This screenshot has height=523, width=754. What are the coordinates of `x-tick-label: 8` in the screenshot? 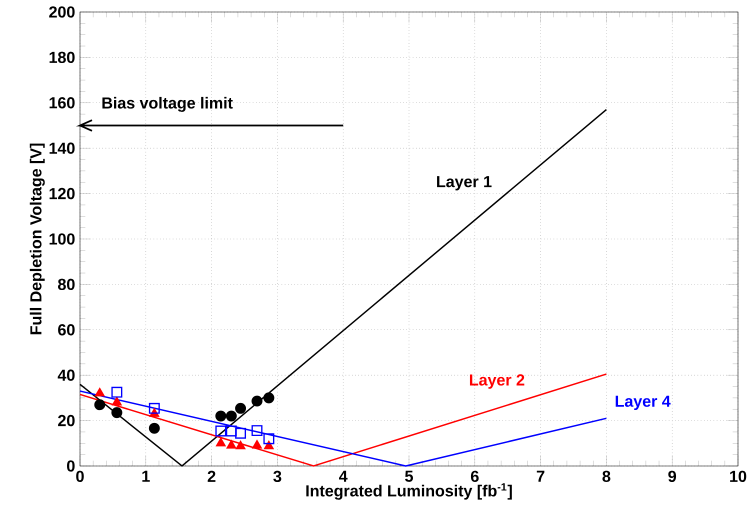 It's located at (606, 476).